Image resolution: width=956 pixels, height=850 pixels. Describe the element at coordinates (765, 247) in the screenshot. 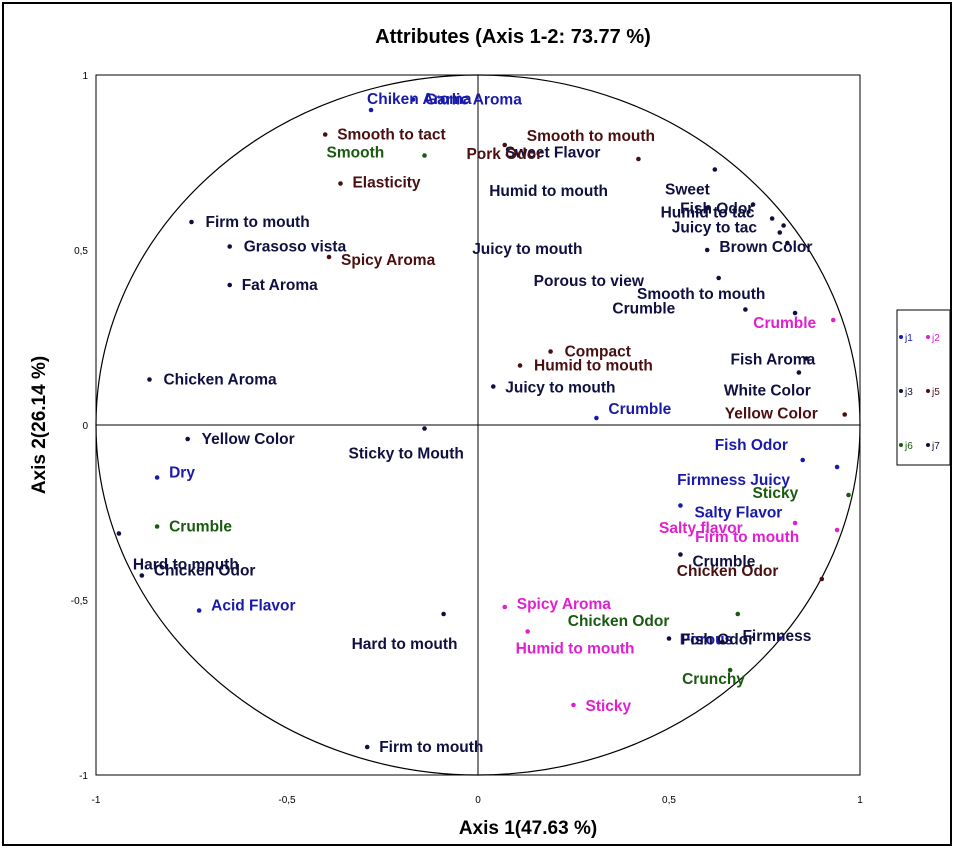

I see `point-label-j3: Brown Color` at that location.